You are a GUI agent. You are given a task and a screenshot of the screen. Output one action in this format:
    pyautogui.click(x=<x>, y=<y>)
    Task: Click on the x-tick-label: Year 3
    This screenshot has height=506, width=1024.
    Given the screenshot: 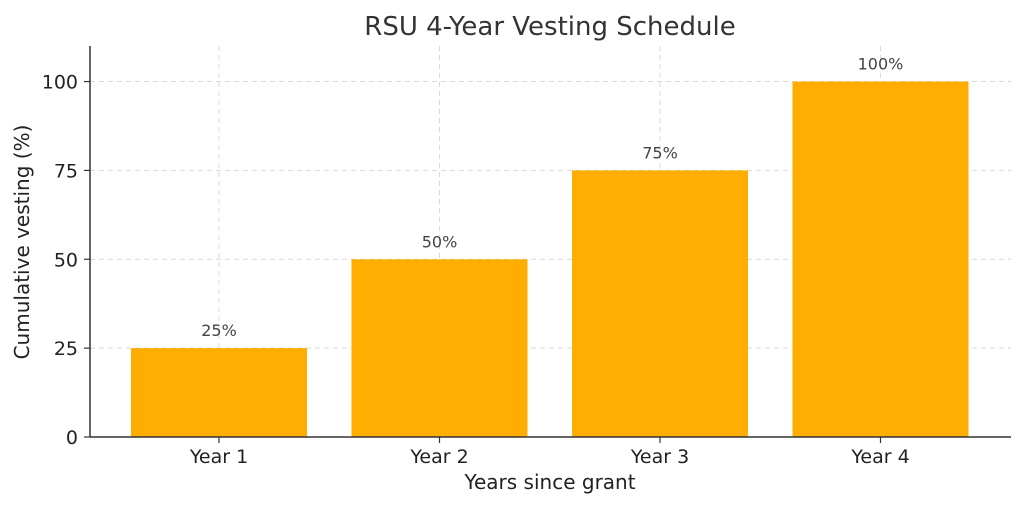 What is the action you would take?
    pyautogui.click(x=659, y=457)
    